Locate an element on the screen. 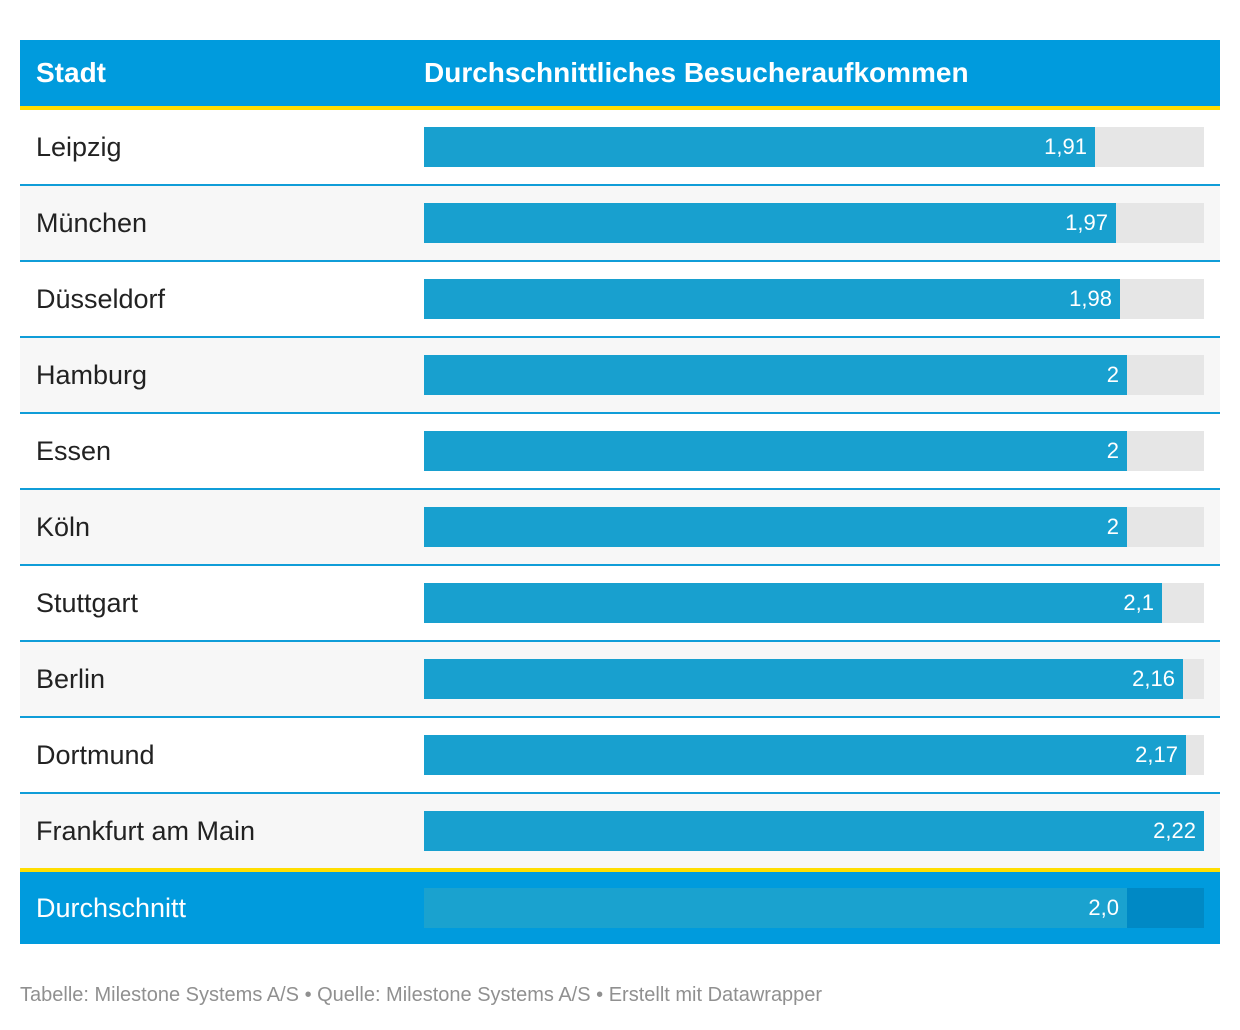 The height and width of the screenshot is (1030, 1240). column-header-city: Stadt is located at coordinates (71, 72).